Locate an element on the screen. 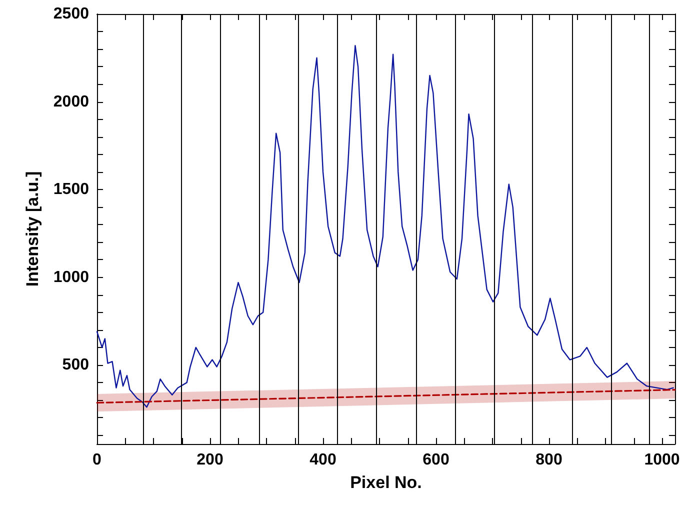 This screenshot has height=508, width=686. x-tick-label: 400 is located at coordinates (323, 460).